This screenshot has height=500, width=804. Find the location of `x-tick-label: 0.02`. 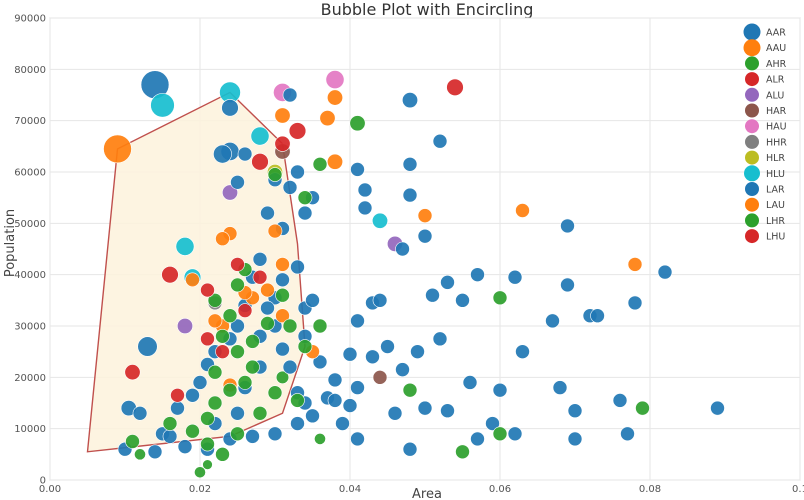

x-tick-label: 0.02 is located at coordinates (200, 489).